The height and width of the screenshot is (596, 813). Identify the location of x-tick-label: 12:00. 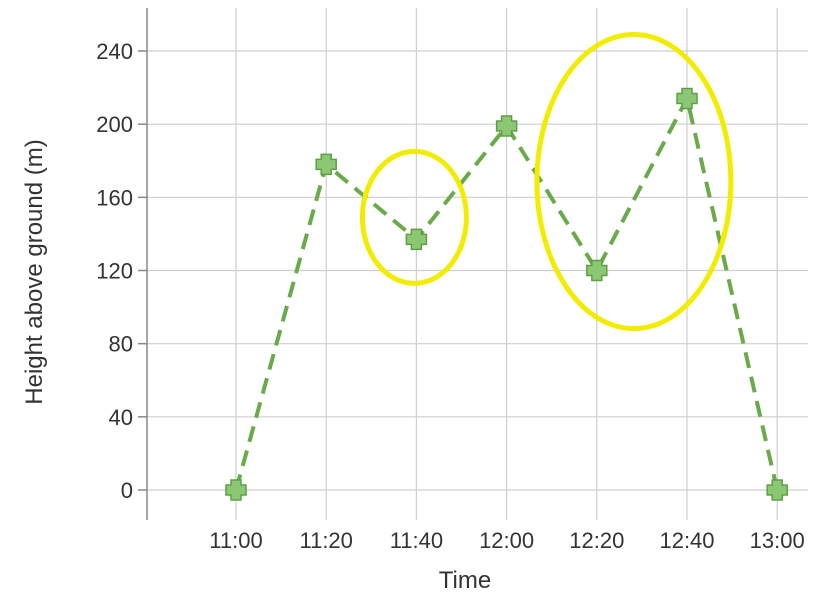
(506, 540).